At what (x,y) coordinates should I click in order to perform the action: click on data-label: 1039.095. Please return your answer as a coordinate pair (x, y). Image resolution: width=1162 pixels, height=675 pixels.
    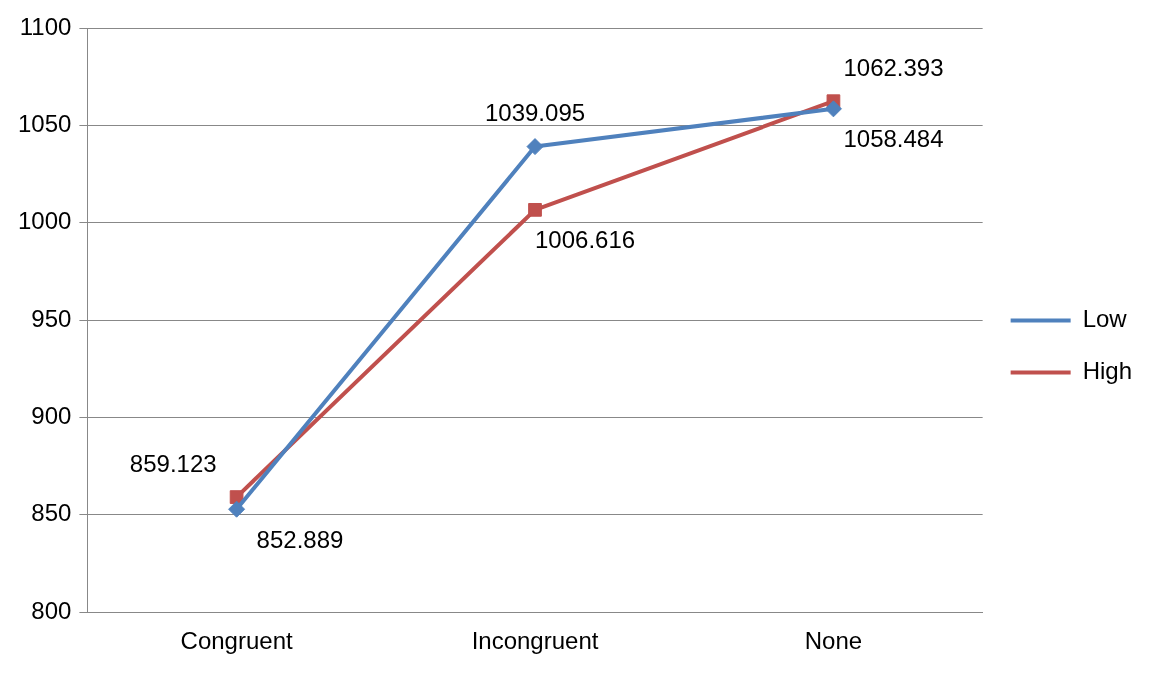
    Looking at the image, I should click on (535, 113).